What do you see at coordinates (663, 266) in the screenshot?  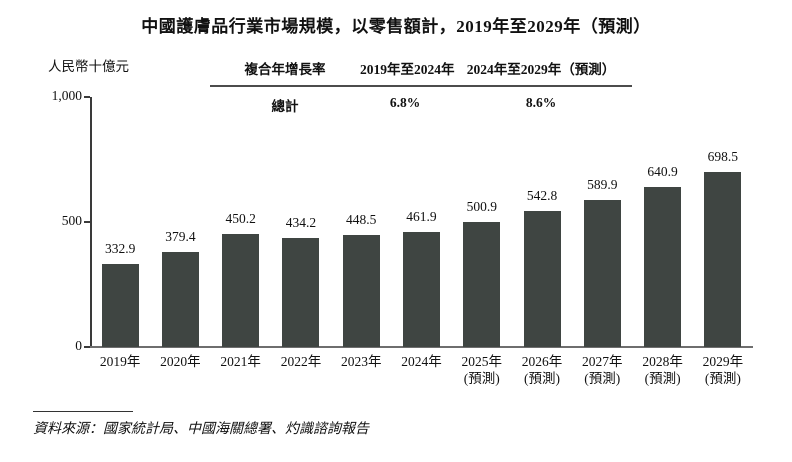 I see `bar-2028` at bounding box center [663, 266].